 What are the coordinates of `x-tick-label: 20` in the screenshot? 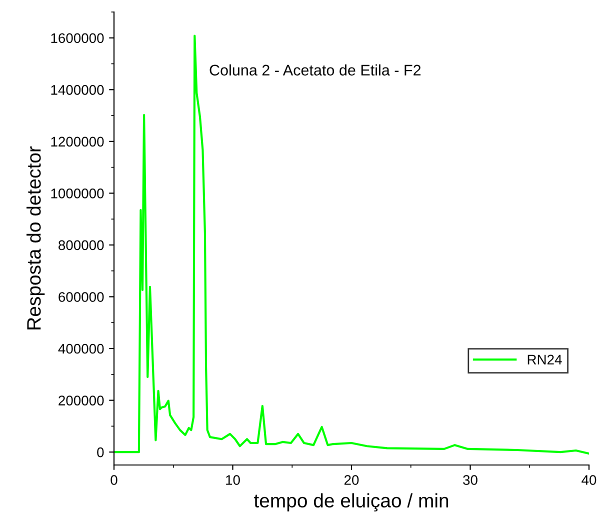 It's located at (351, 480).